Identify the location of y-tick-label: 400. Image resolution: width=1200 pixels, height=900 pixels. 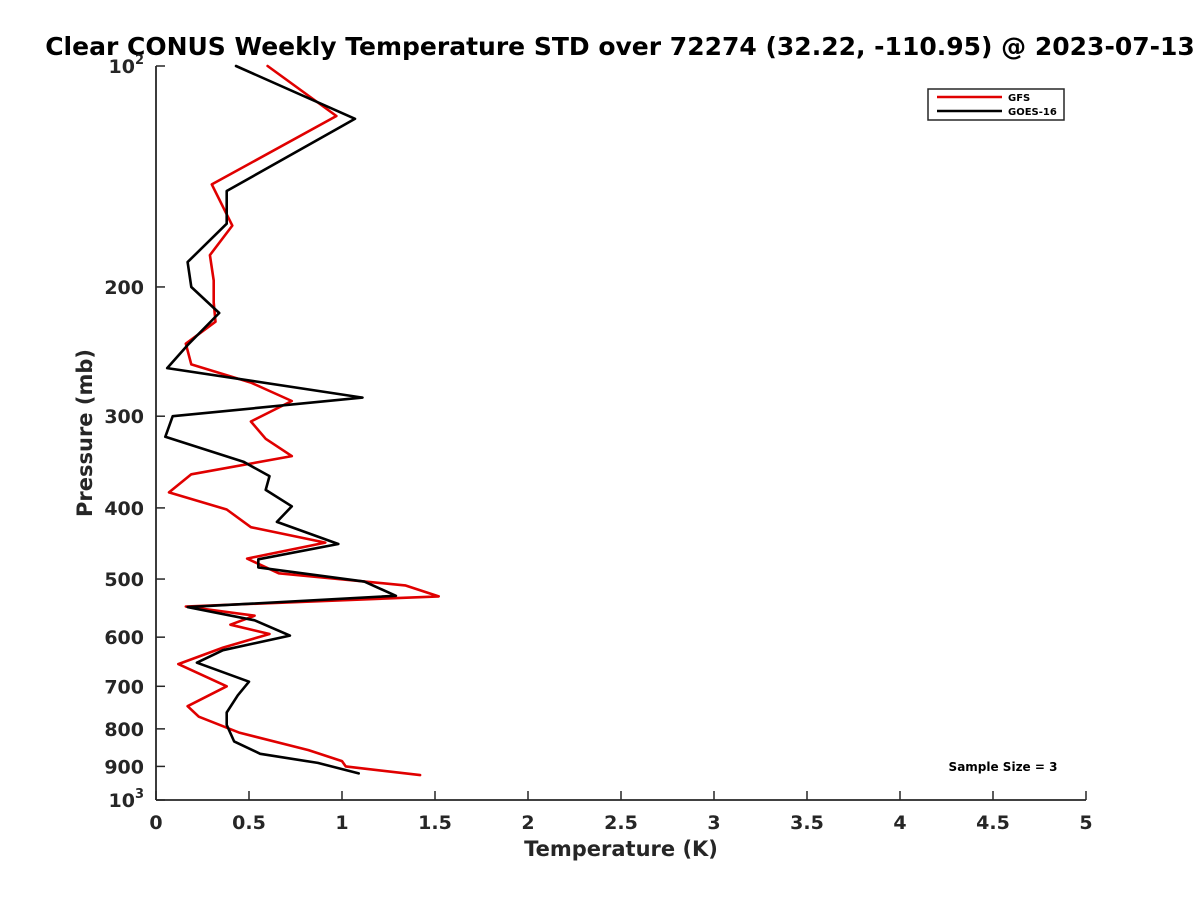
(124, 509).